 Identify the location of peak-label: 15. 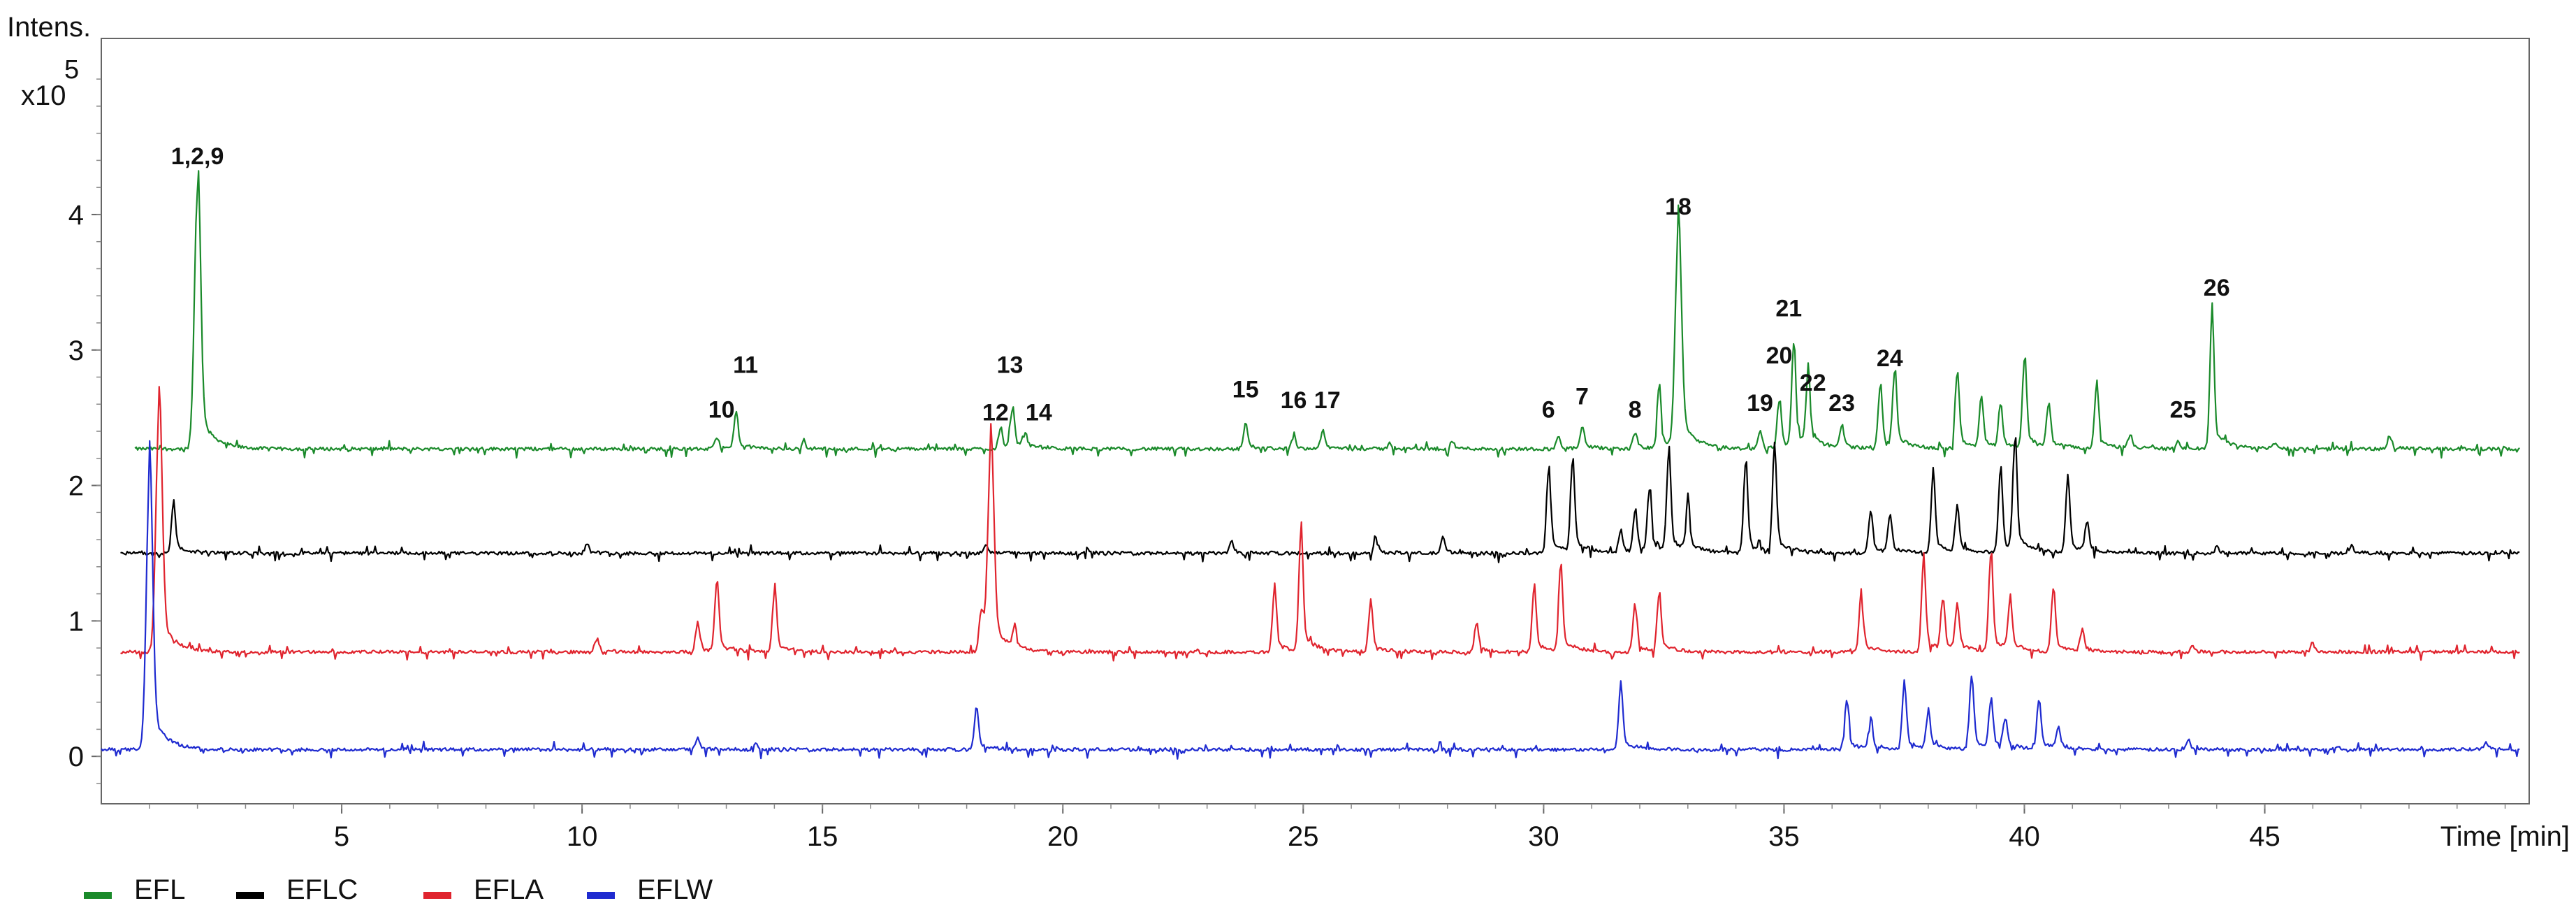
(1245, 390).